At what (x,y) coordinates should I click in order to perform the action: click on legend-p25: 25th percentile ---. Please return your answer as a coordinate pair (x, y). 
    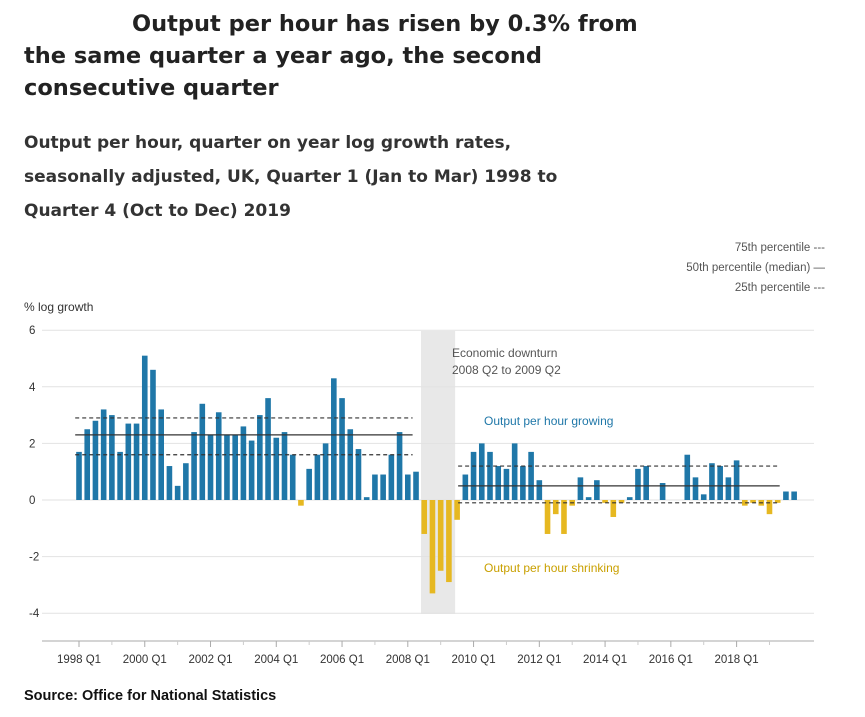
    Looking at the image, I should click on (779, 288).